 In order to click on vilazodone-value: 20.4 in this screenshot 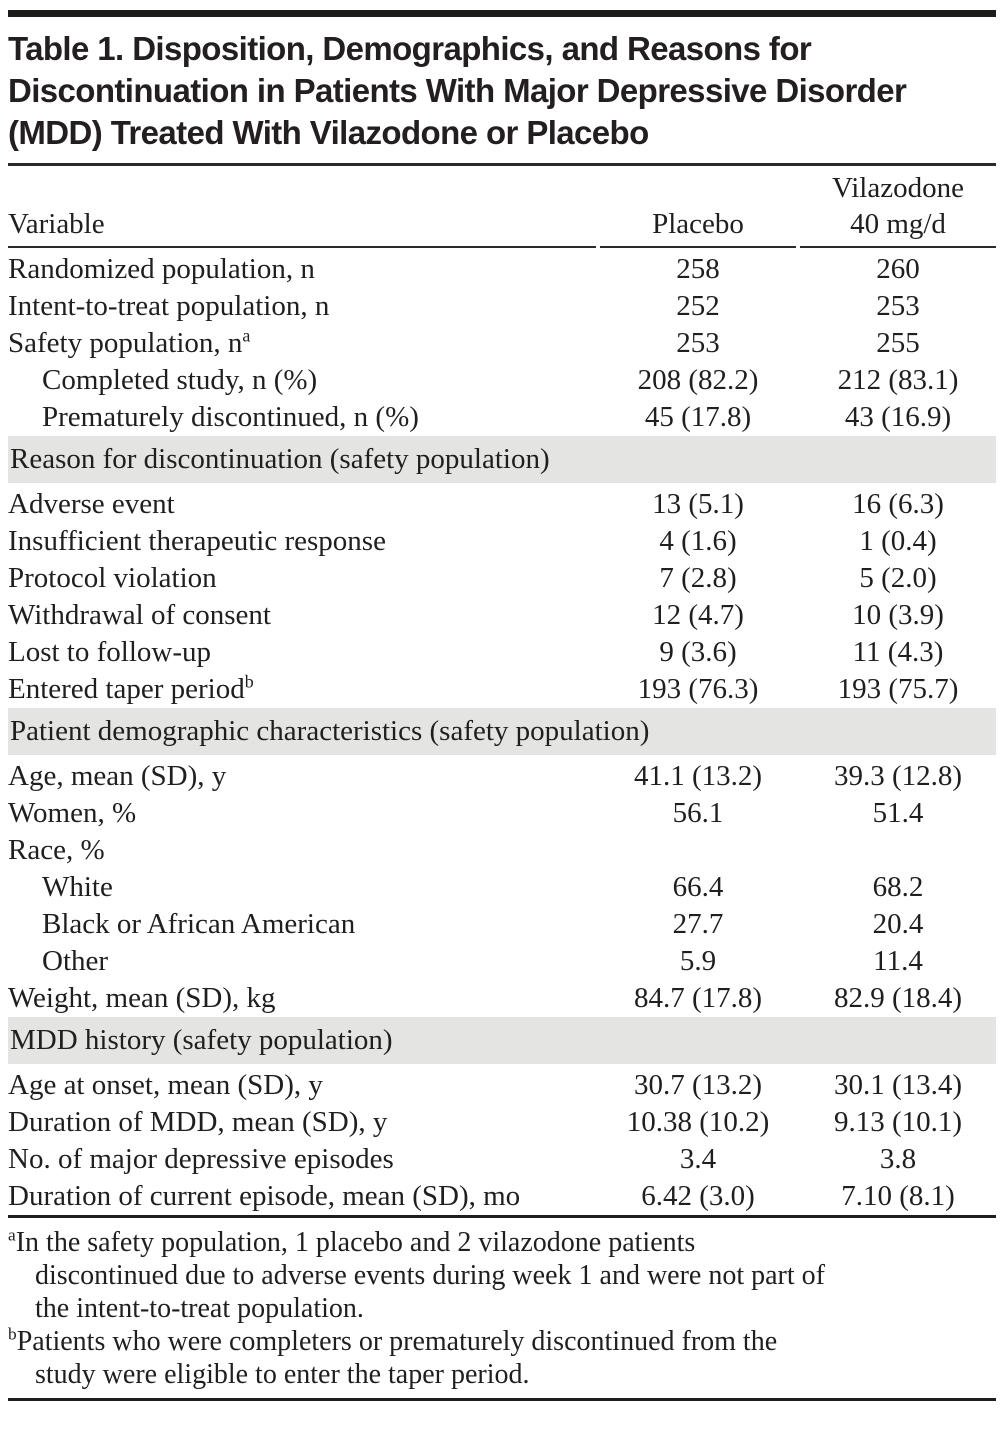, I will do `click(898, 924)`.